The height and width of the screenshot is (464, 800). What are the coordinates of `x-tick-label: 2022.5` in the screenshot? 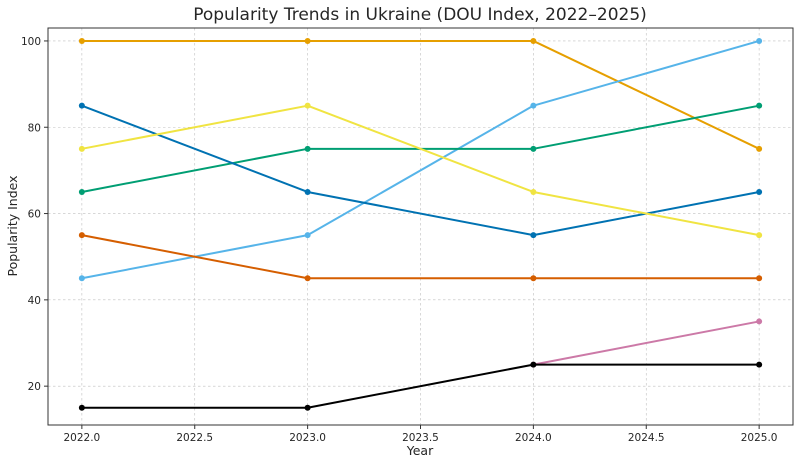 It's located at (194, 438).